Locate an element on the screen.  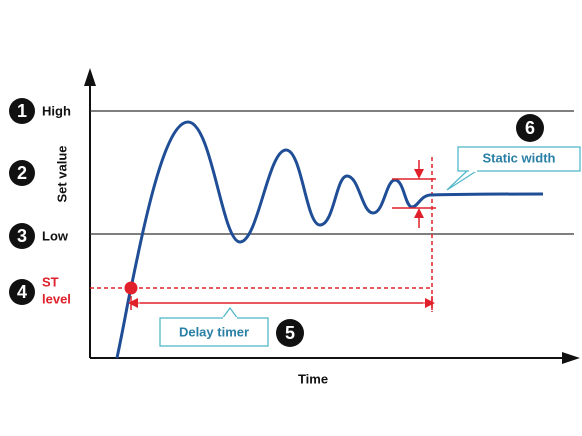
badge-number: 6 is located at coordinates (530, 128).